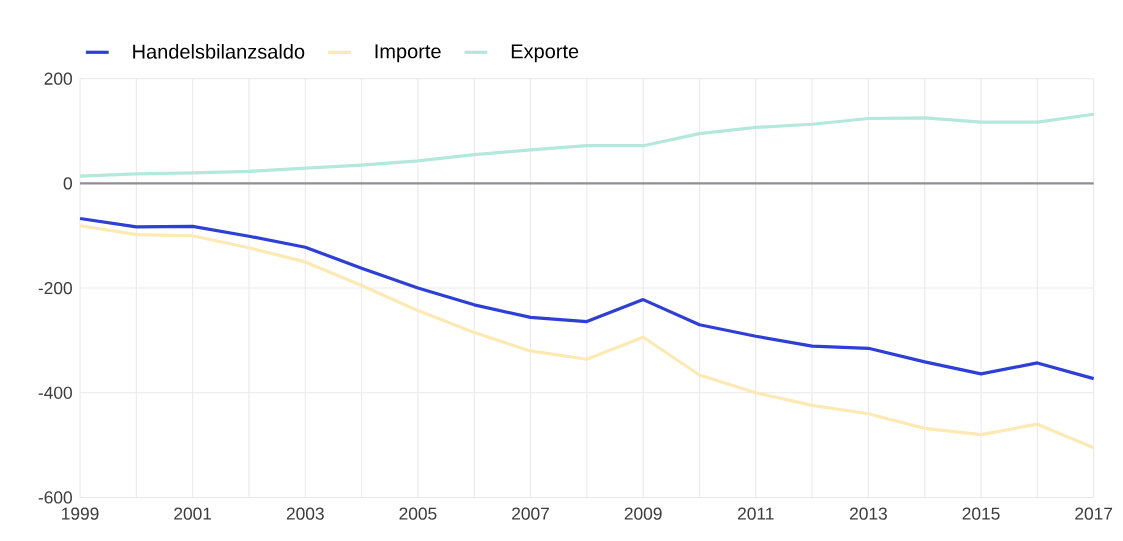 The height and width of the screenshot is (541, 1123). What do you see at coordinates (58, 78) in the screenshot?
I see `y-tick-label: 200` at bounding box center [58, 78].